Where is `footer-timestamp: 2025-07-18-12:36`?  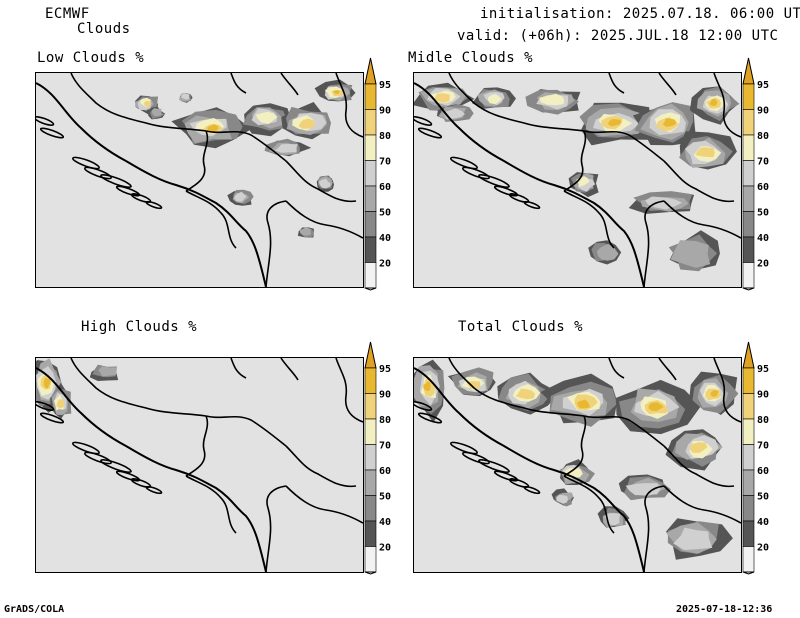 footer-timestamp: 2025-07-18-12:36 is located at coordinates (724, 609).